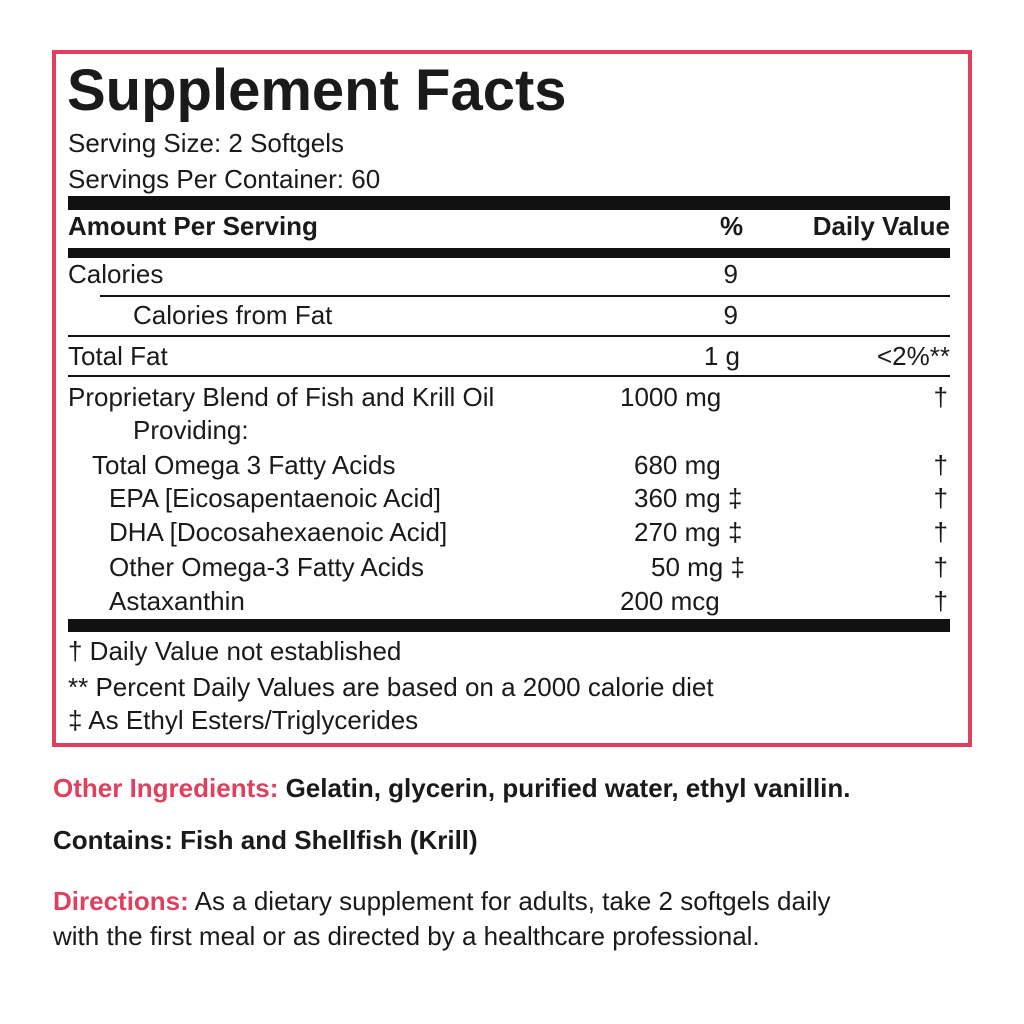 This screenshot has height=1024, width=1024. I want to click on row-dv: <2%**, so click(913, 356).